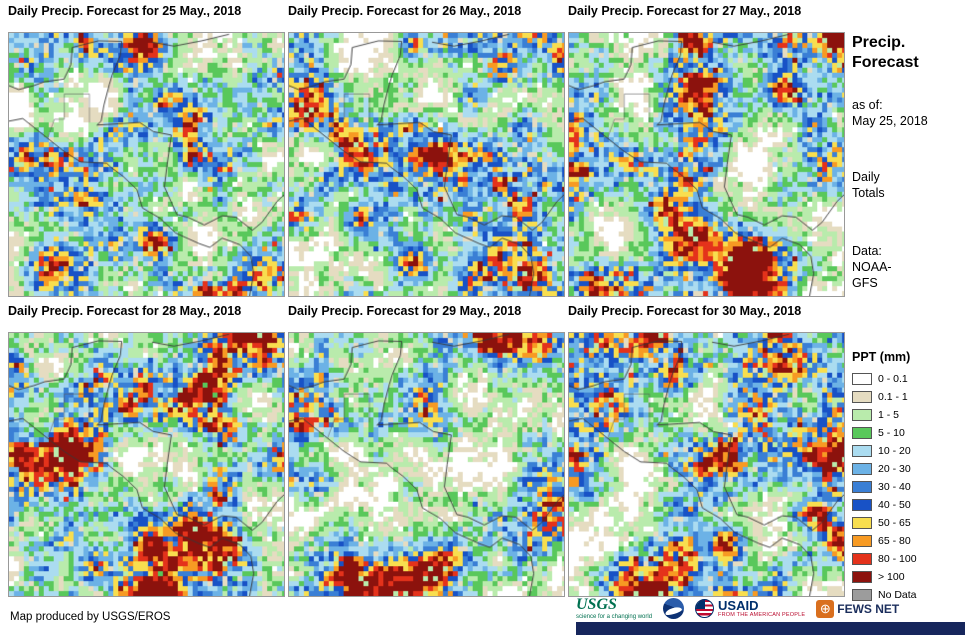 The width and height of the screenshot is (970, 635). I want to click on legend-item: 20 - 30, so click(909, 469).